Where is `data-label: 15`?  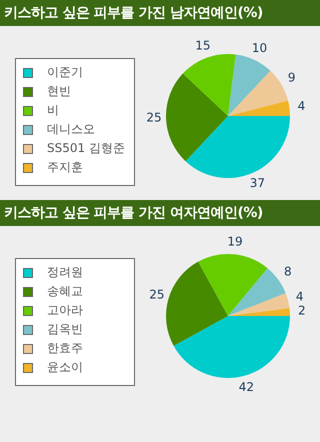 data-label: 15 is located at coordinates (203, 45).